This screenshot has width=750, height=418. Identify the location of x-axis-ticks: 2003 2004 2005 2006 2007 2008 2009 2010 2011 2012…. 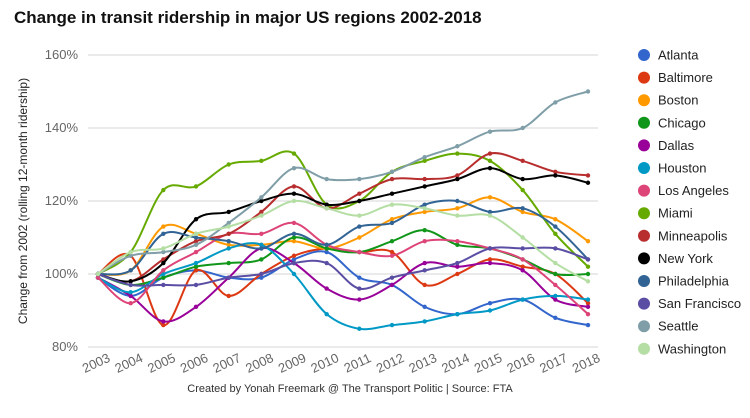
(341, 363).